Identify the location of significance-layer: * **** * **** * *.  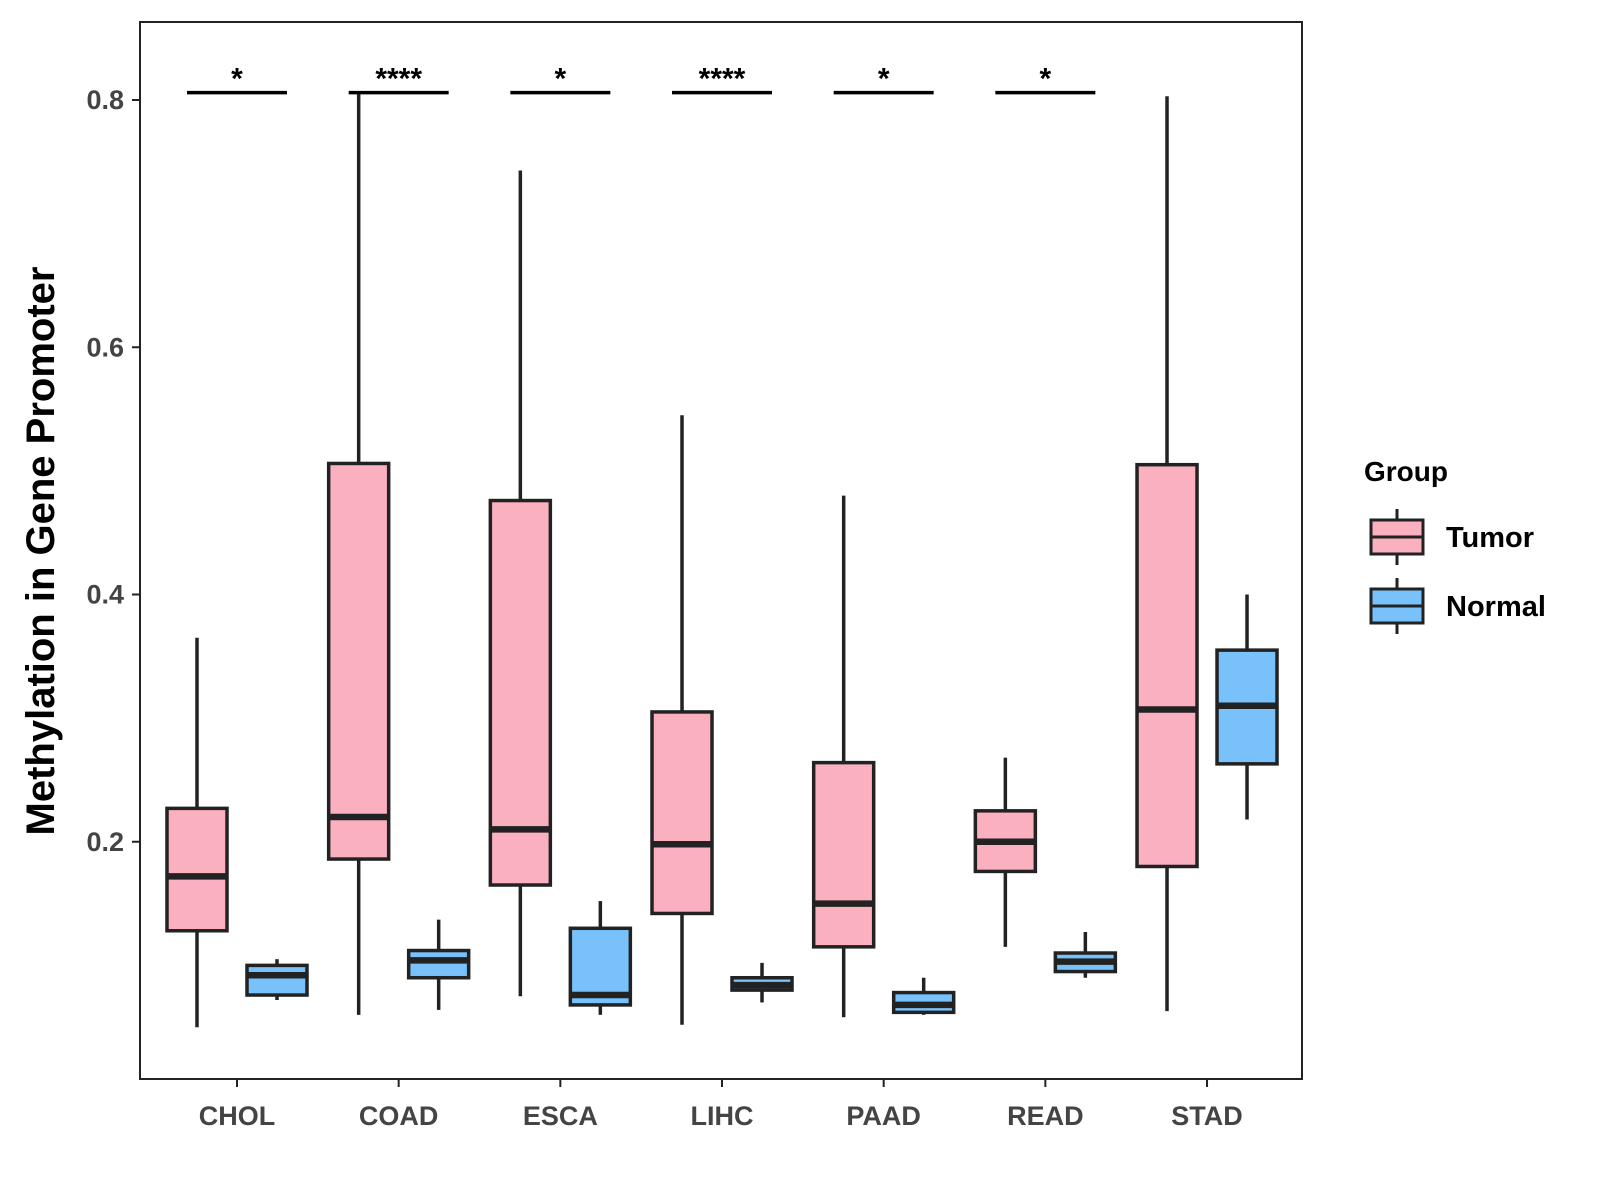
(641, 79).